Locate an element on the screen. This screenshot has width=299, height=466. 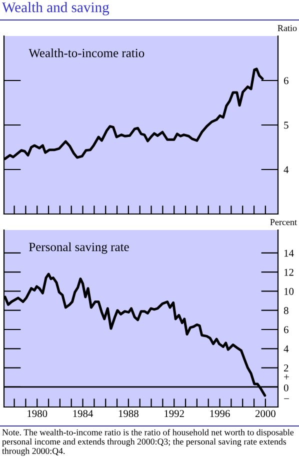
x-tick-label: 1980 is located at coordinates (38, 414).